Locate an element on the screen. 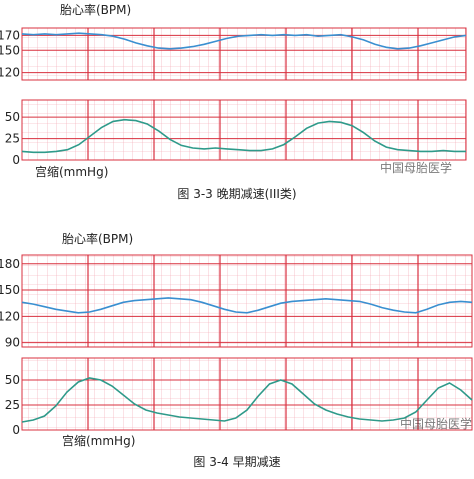 The width and height of the screenshot is (474, 479). caption: 图 3-4 早期减速 is located at coordinates (236, 462).